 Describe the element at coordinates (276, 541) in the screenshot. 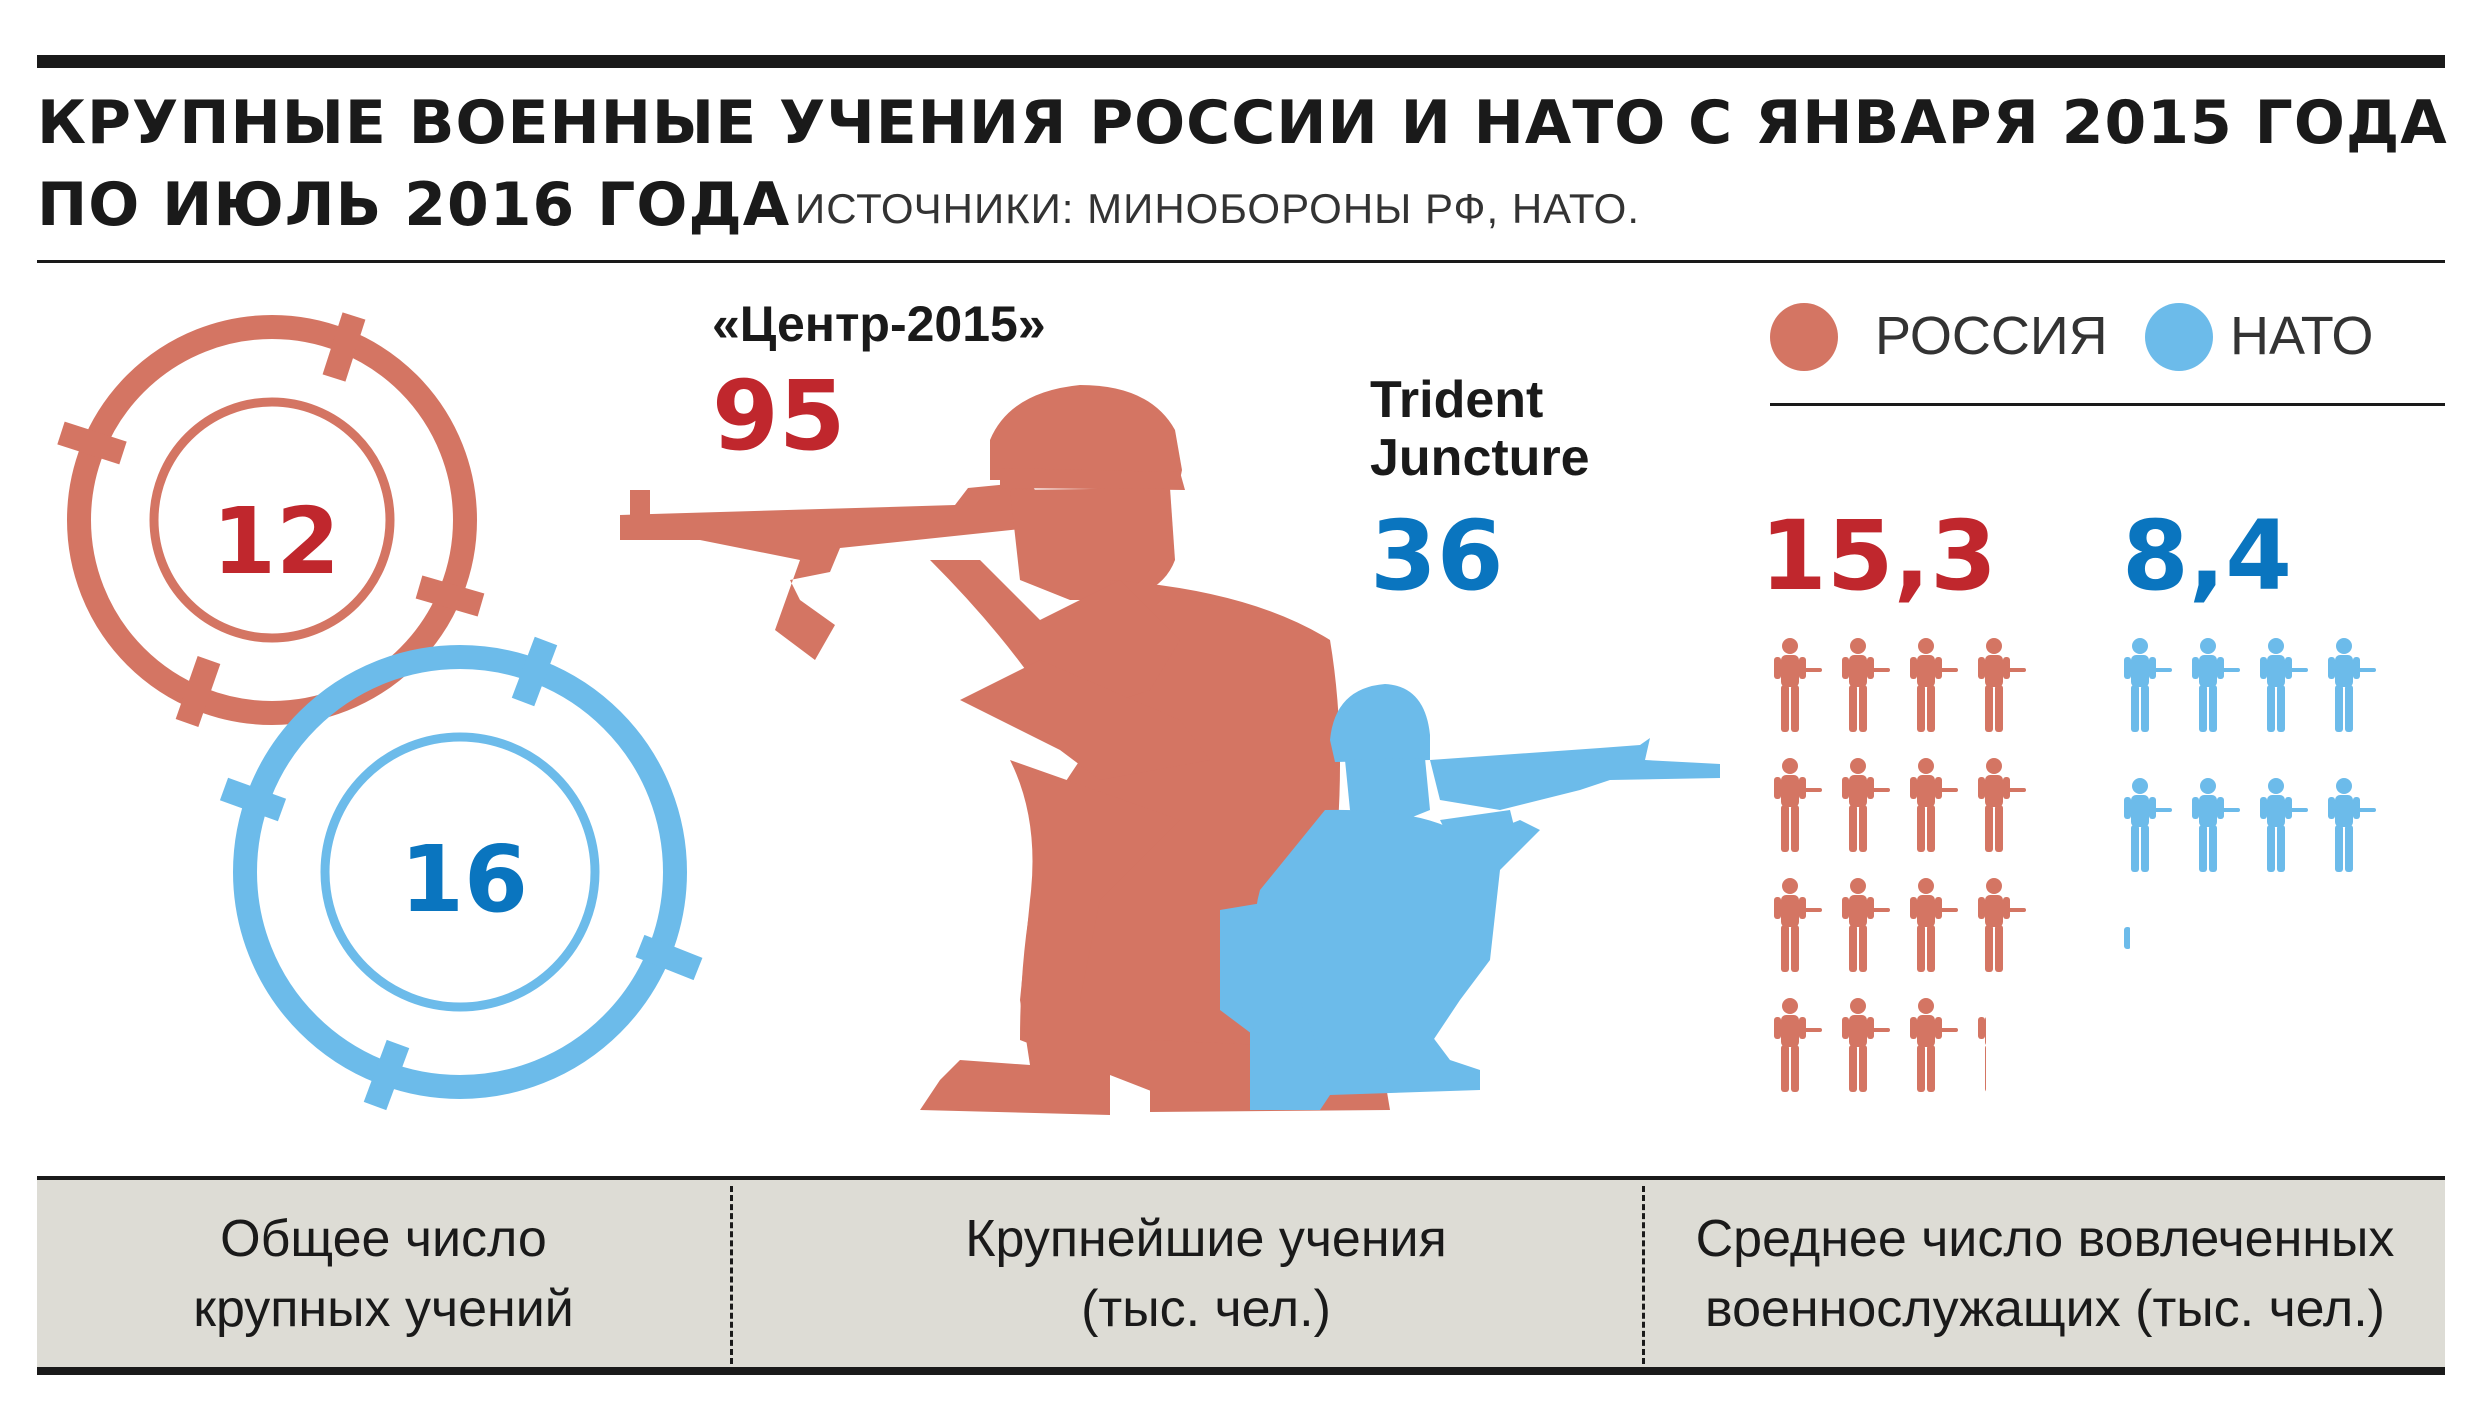

I see `value-russia-count: 12` at that location.